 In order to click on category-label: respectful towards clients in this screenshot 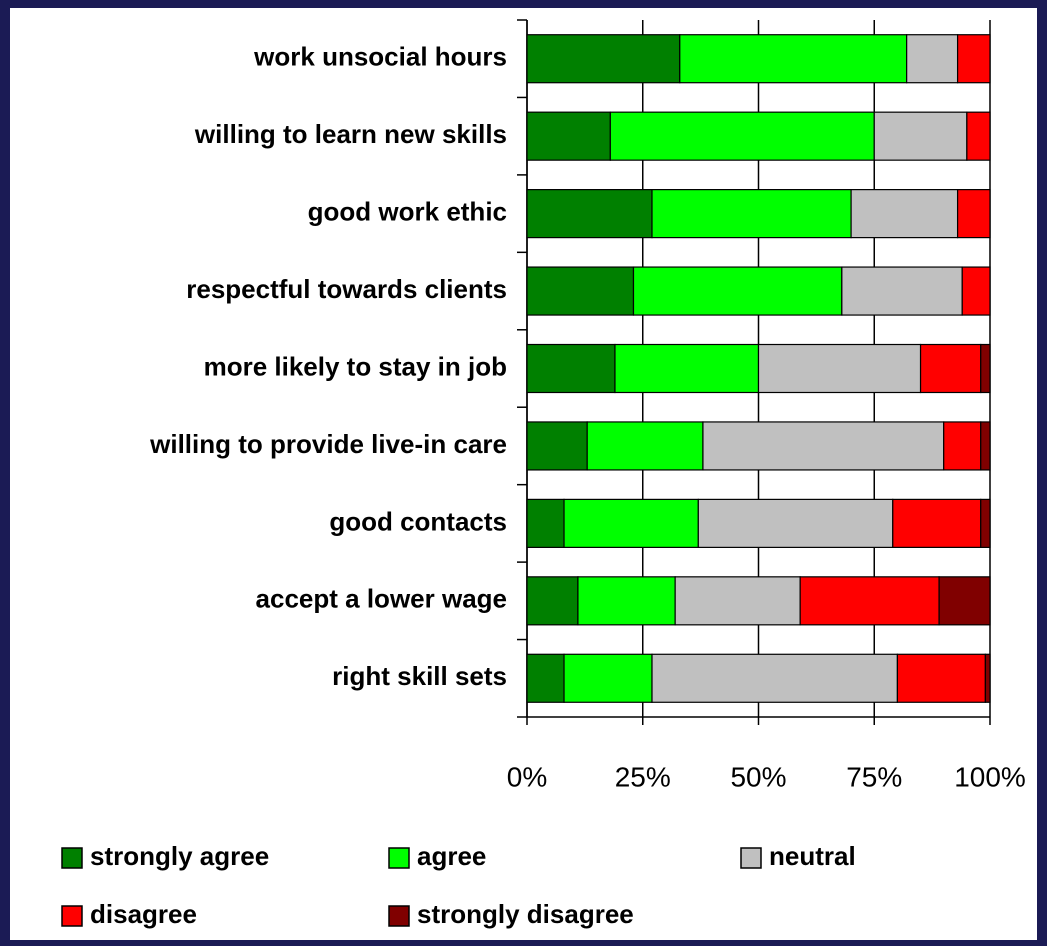, I will do `click(346, 289)`.